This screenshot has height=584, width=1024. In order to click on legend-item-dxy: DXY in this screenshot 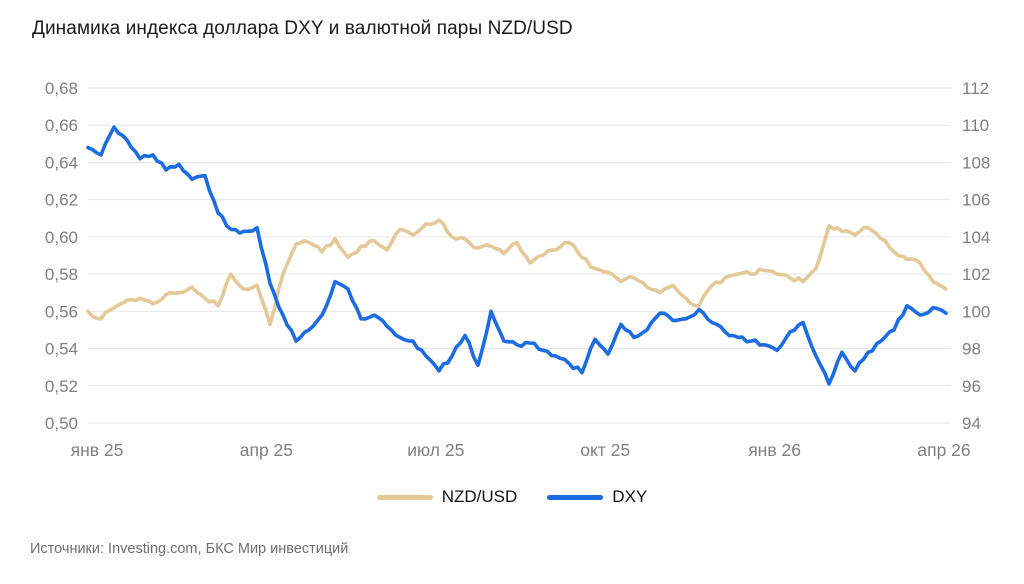, I will do `click(597, 497)`.